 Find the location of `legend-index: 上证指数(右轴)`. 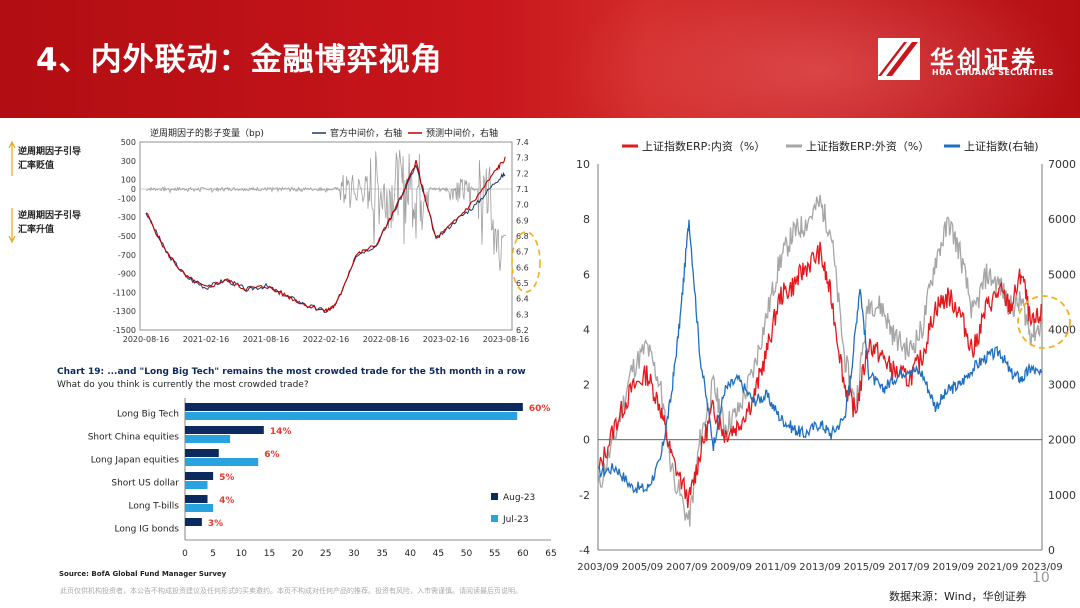

legend-index: 上证指数(右轴) is located at coordinates (1001, 146).